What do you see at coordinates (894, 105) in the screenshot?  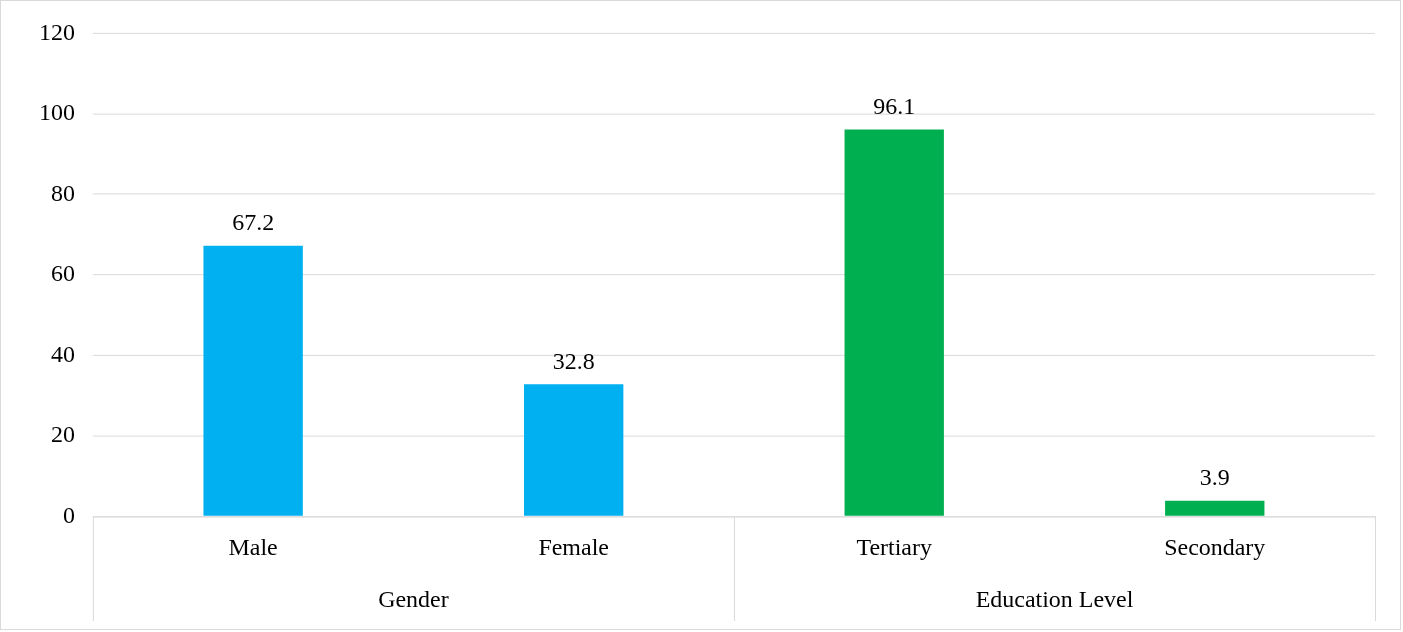 I see `data-label: 96.1` at bounding box center [894, 105].